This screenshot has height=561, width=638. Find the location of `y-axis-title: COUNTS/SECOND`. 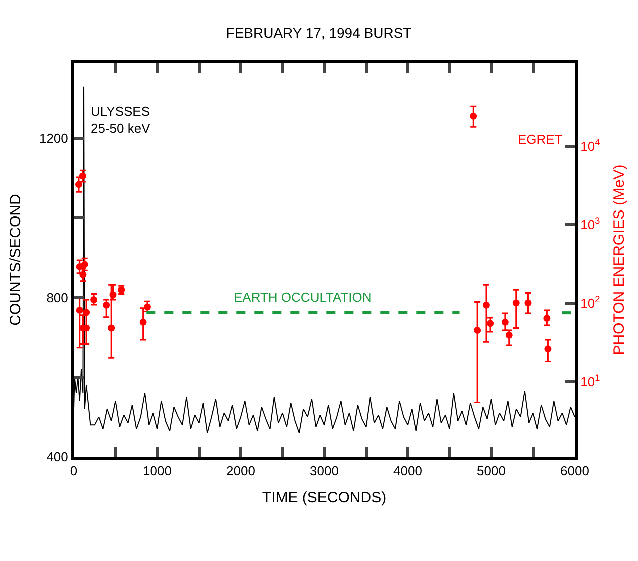

y-axis-title: COUNTS/SECOND is located at coordinates (16, 260).